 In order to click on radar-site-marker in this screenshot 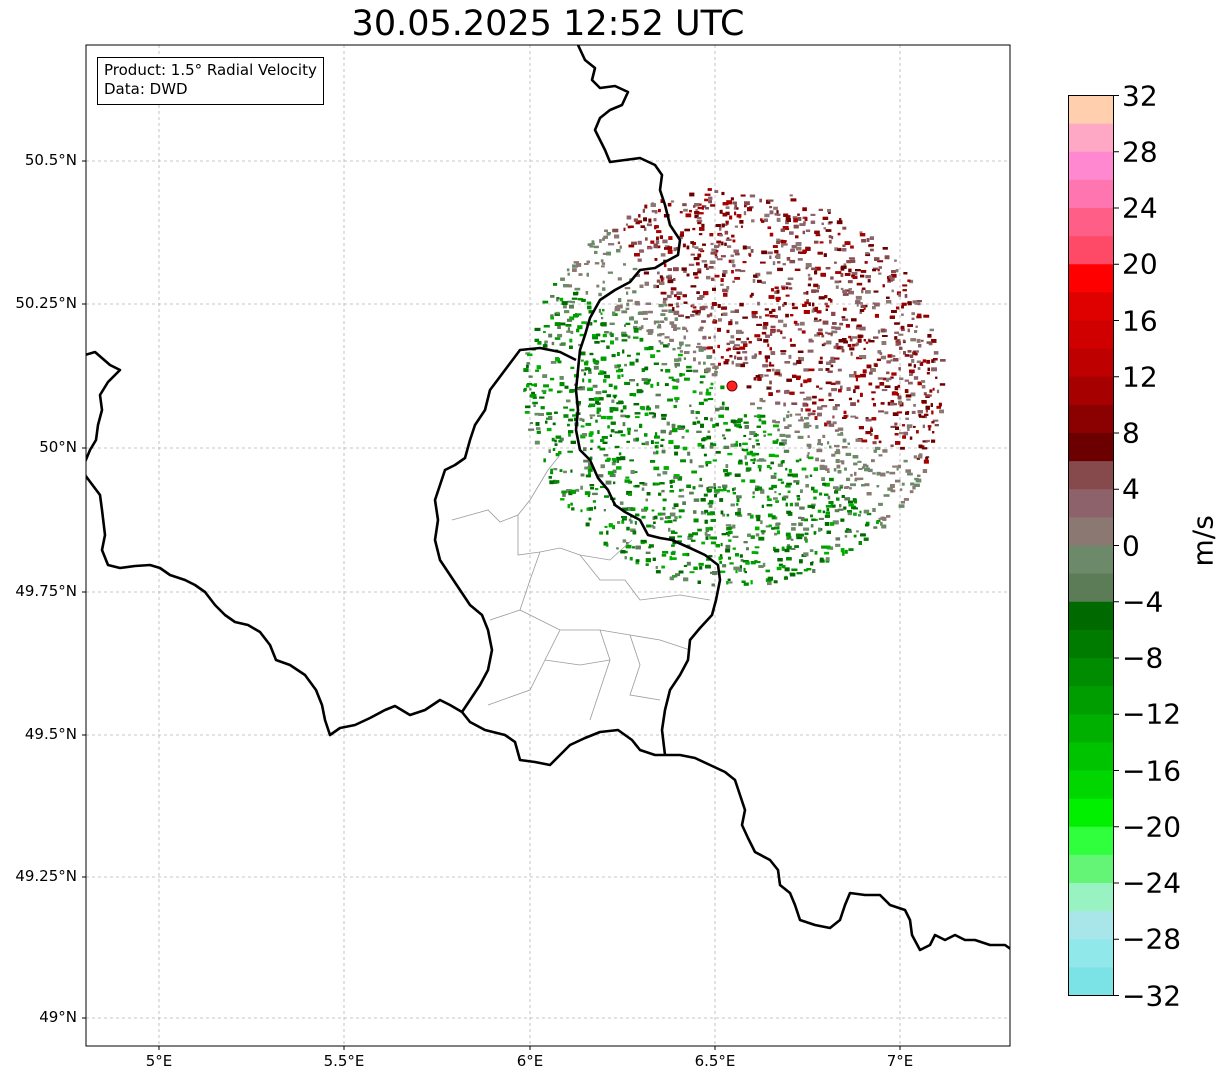, I will do `click(732, 386)`.